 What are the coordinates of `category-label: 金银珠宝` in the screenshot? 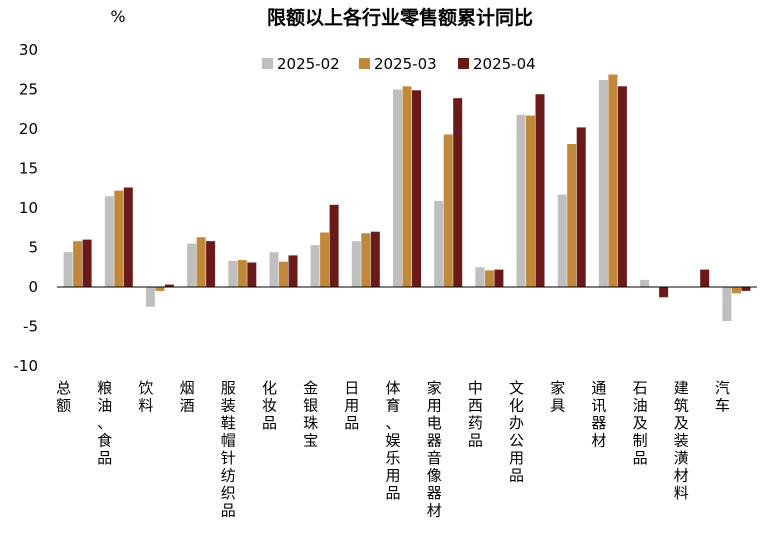 It's located at (310, 414).